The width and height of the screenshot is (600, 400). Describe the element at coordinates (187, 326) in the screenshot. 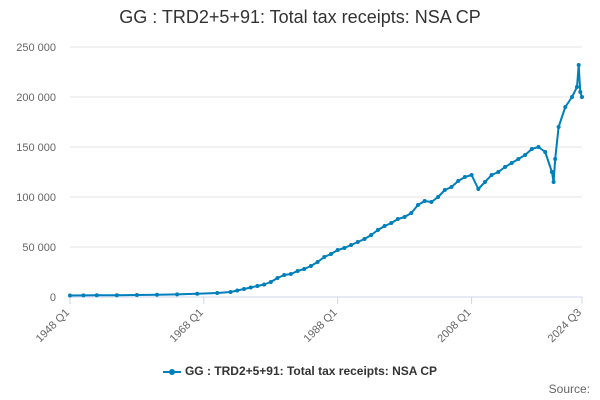

I see `x-tick-label: 1968 Q1` at that location.